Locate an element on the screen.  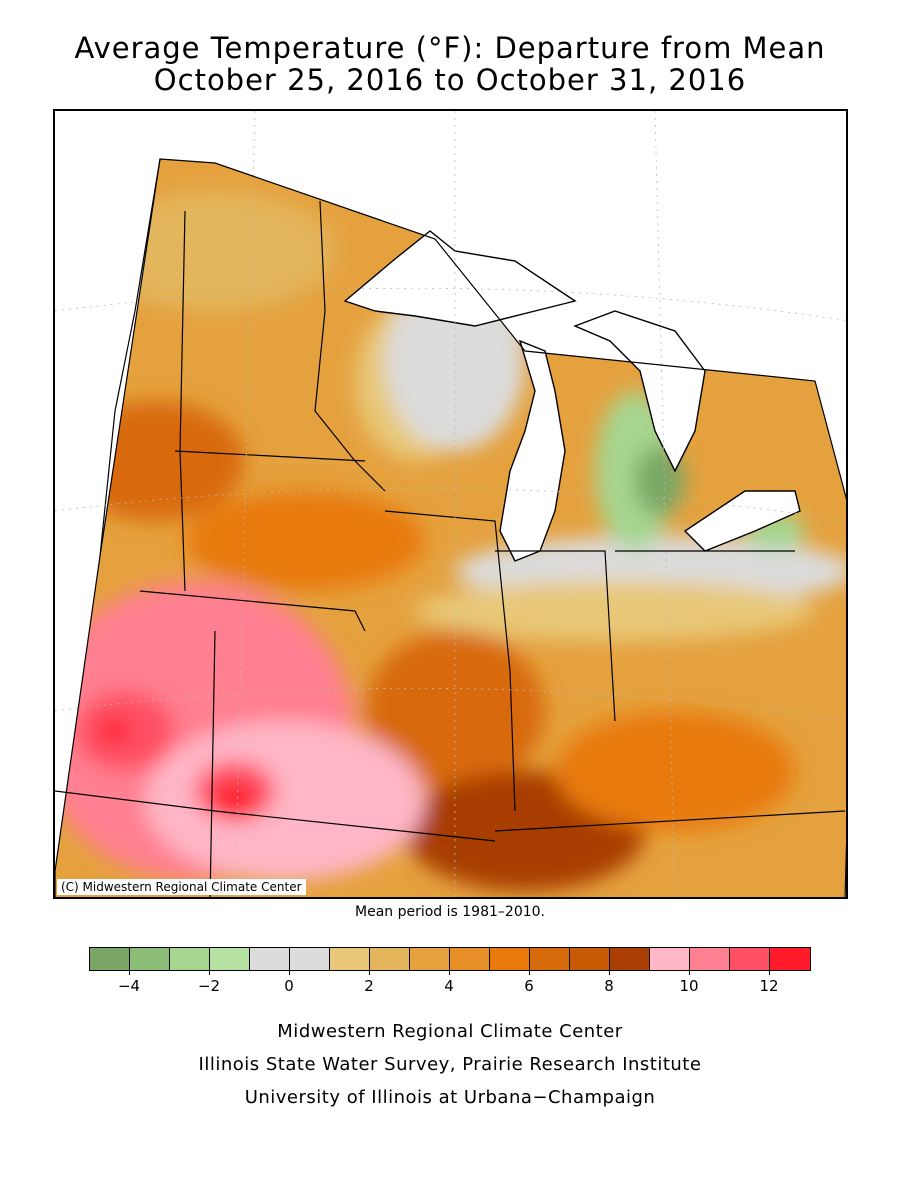
legend-tick-label: −2 is located at coordinates (209, 986).